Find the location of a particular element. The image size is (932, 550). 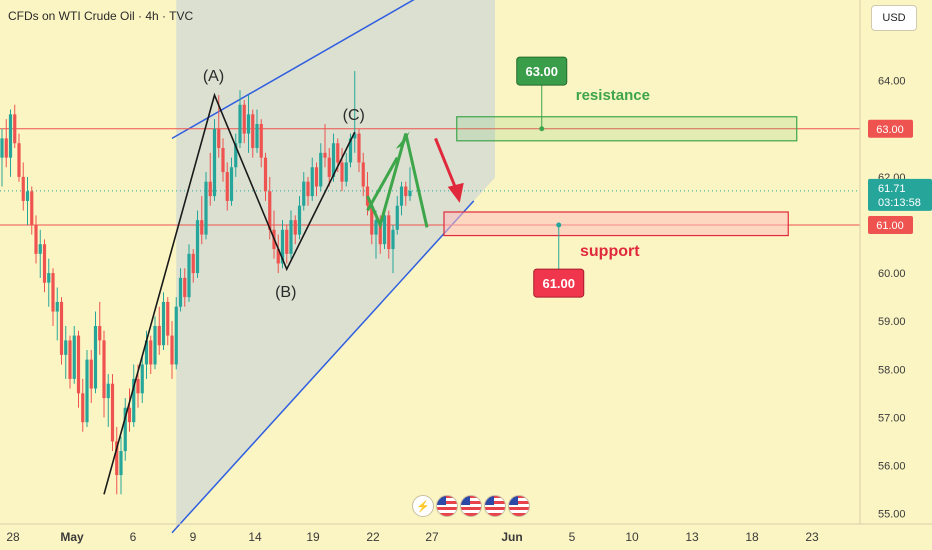

chart-title: CFDs on WTI Crude Oil · 4h · TVC is located at coordinates (101, 16).